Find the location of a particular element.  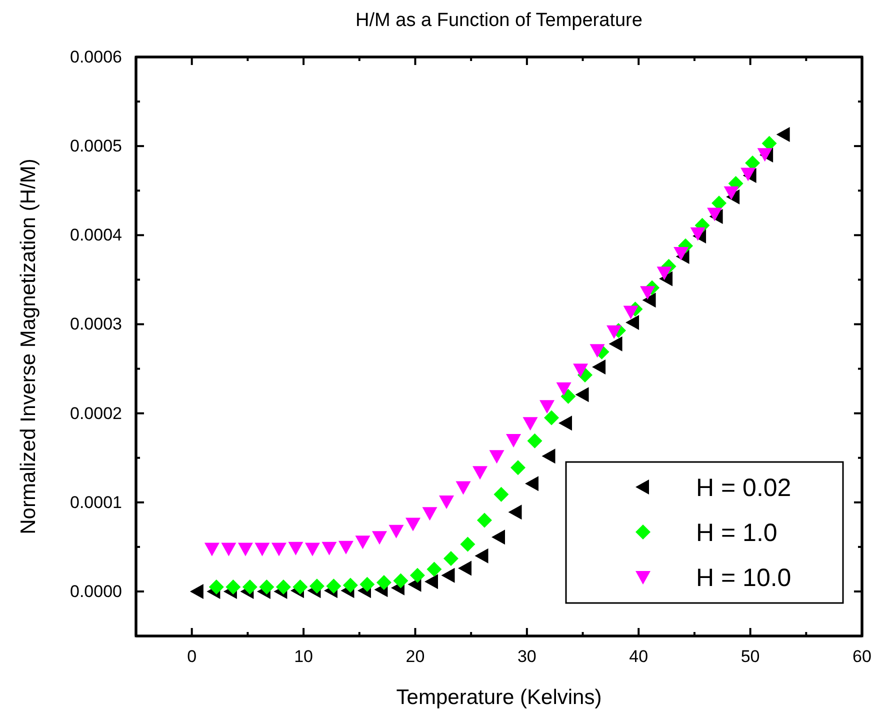

legend-label: H = 0.02 is located at coordinates (744, 488).